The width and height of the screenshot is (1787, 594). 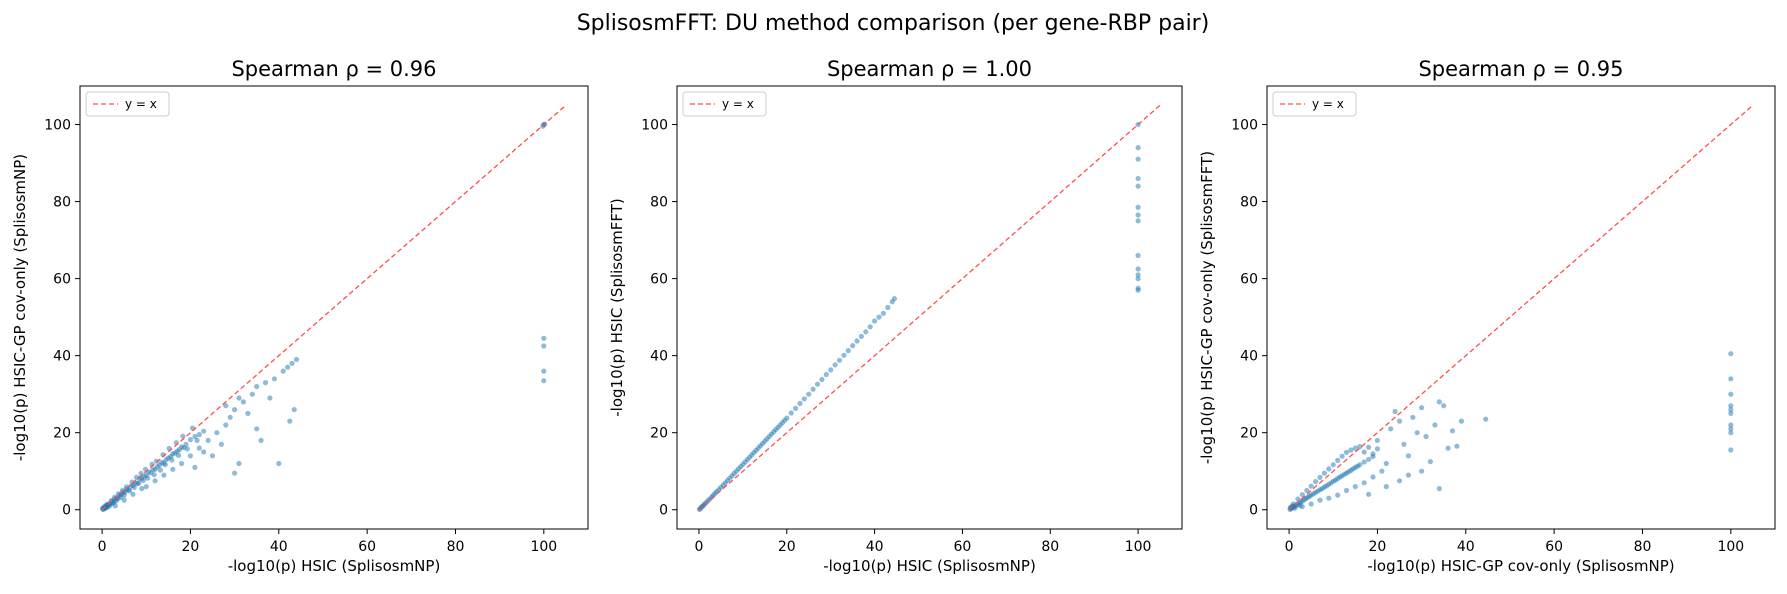 I want to click on legend-box, so click(x=1314, y=104).